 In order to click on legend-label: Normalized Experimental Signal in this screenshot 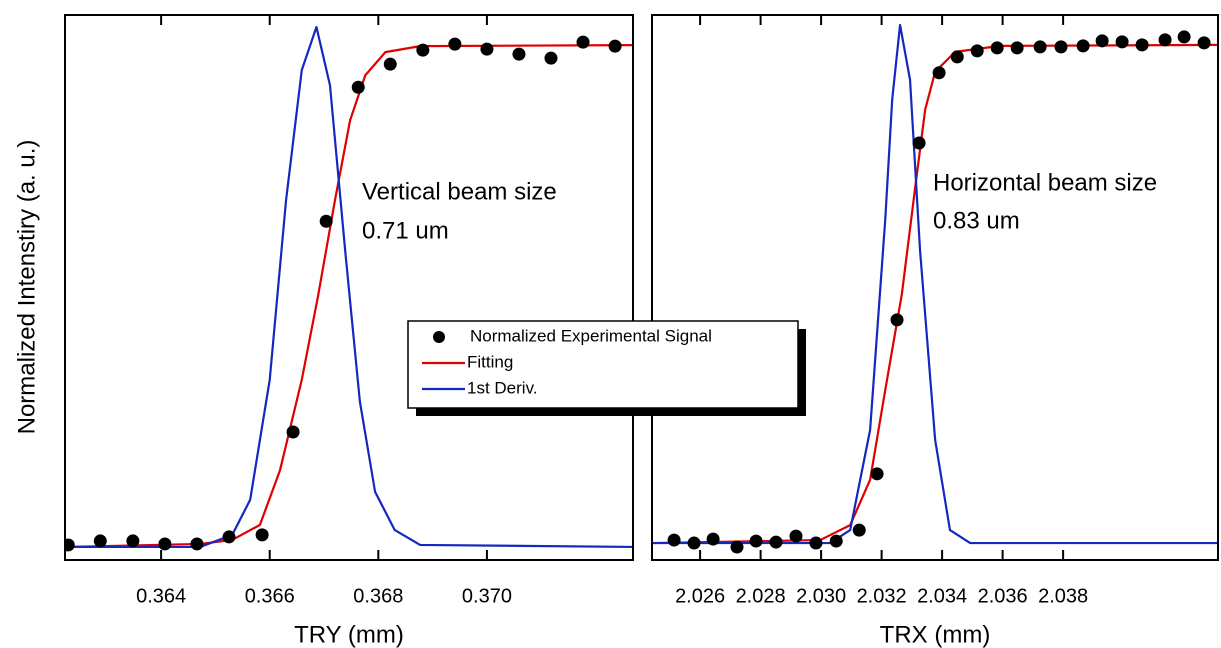, I will do `click(591, 335)`.